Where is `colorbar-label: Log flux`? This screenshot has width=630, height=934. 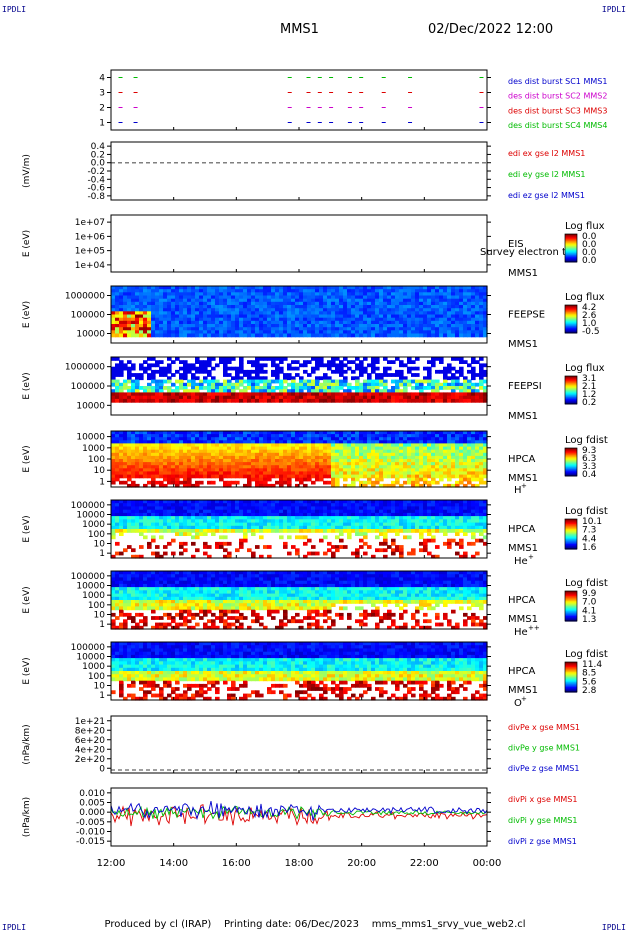
colorbar-label: Log flux is located at coordinates (585, 226).